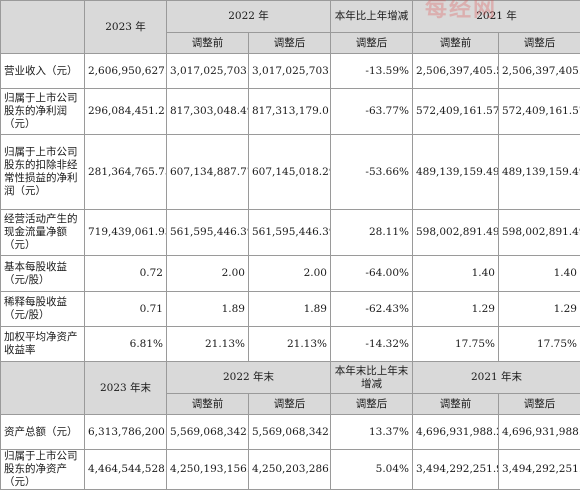  I want to click on cell-2022-after: 561,595,446.39, so click(289, 232).